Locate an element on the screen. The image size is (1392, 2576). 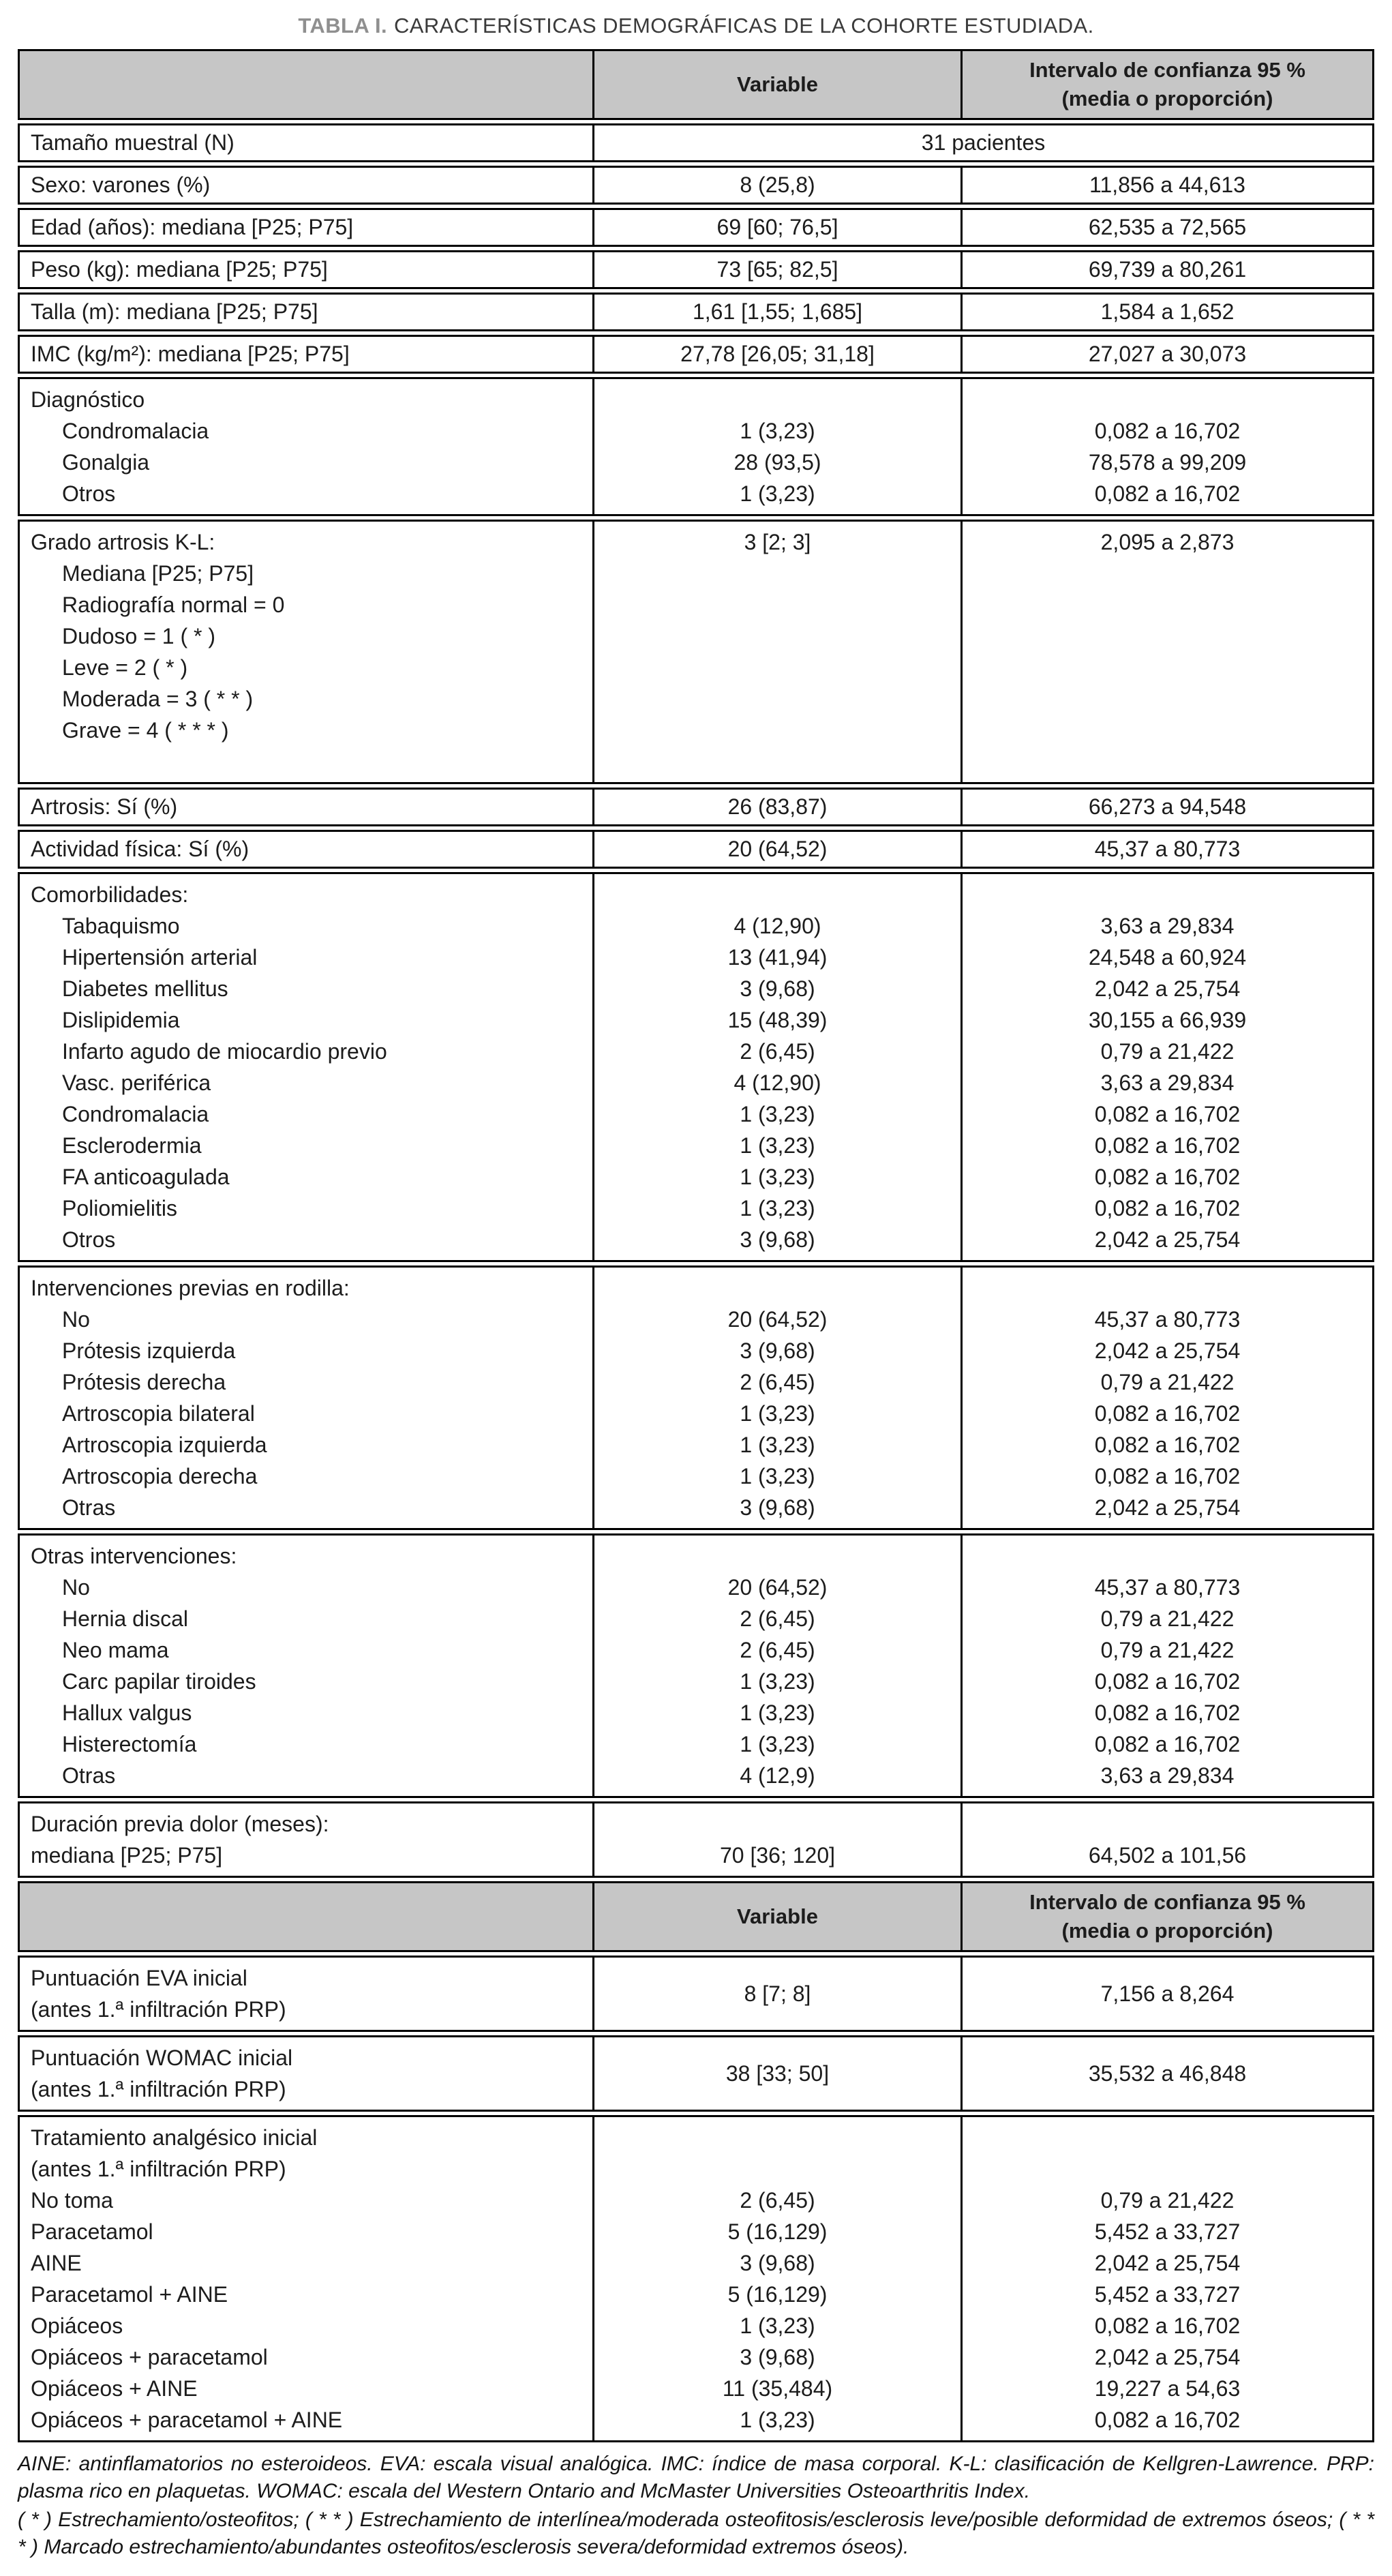
row-ci-line: 5,452 a 33,727 is located at coordinates (1168, 2231).